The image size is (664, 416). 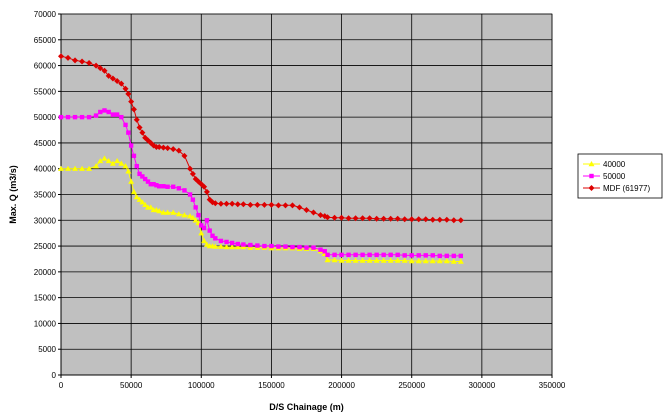 I want to click on legend-item: 40000, so click(x=604, y=164).